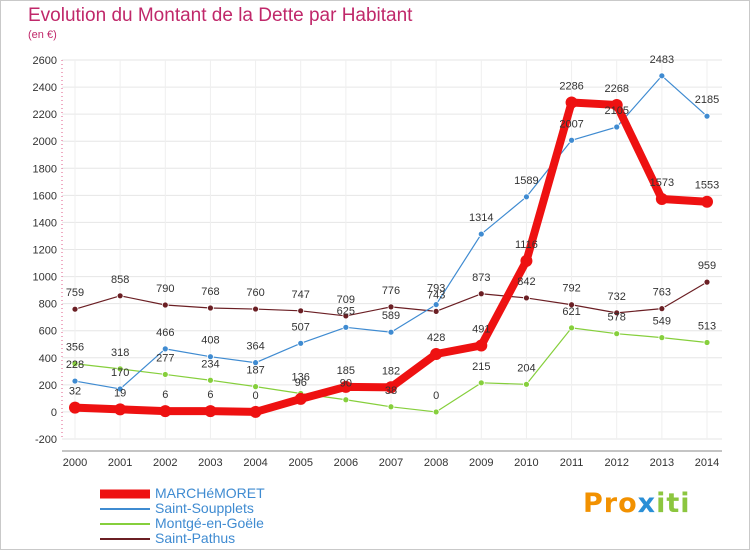  What do you see at coordinates (707, 326) in the screenshot?
I see `data-label: 513` at bounding box center [707, 326].